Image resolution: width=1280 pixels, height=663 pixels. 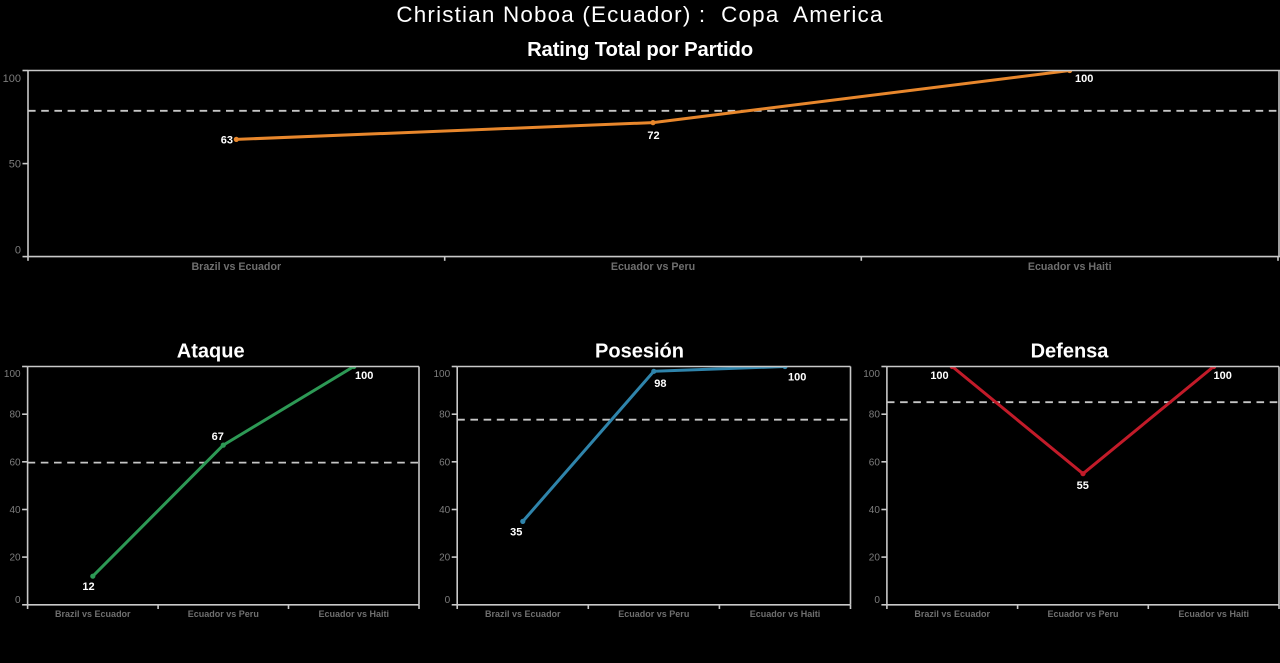 I want to click on svg-text: 67, so click(x=218, y=437).